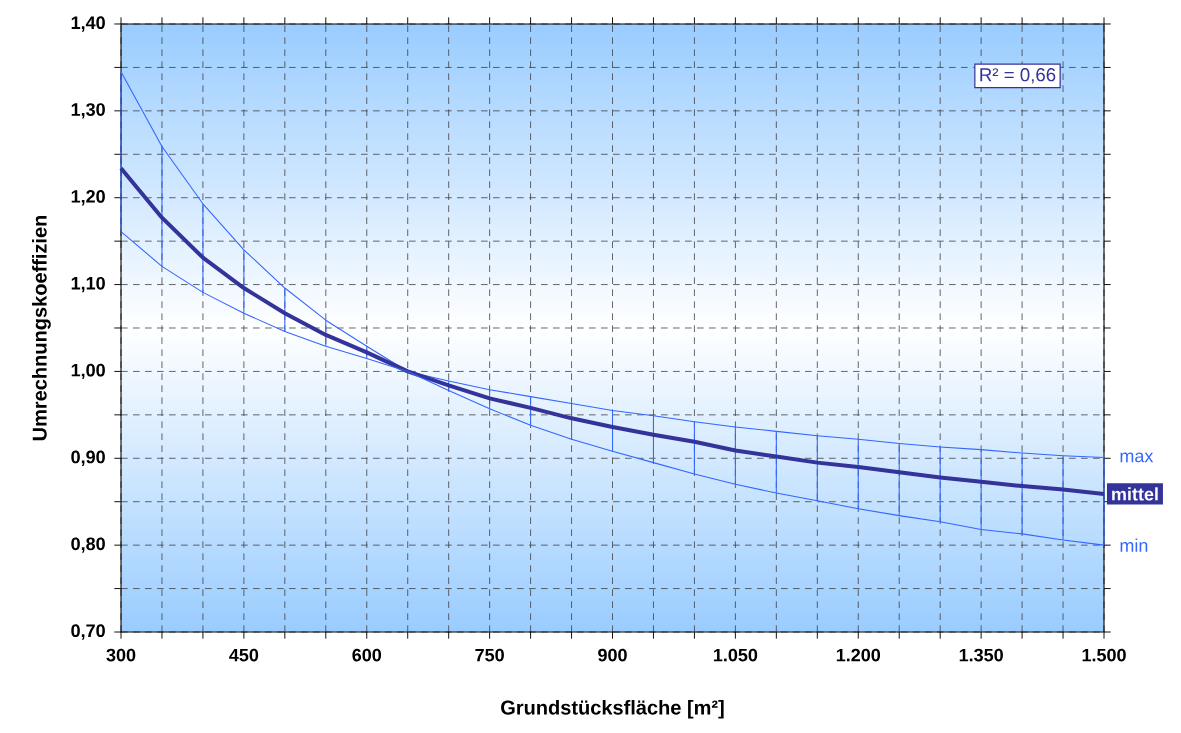 This screenshot has height=733, width=1181. What do you see at coordinates (858, 655) in the screenshot?
I see `x-tick-label: 1.200` at bounding box center [858, 655].